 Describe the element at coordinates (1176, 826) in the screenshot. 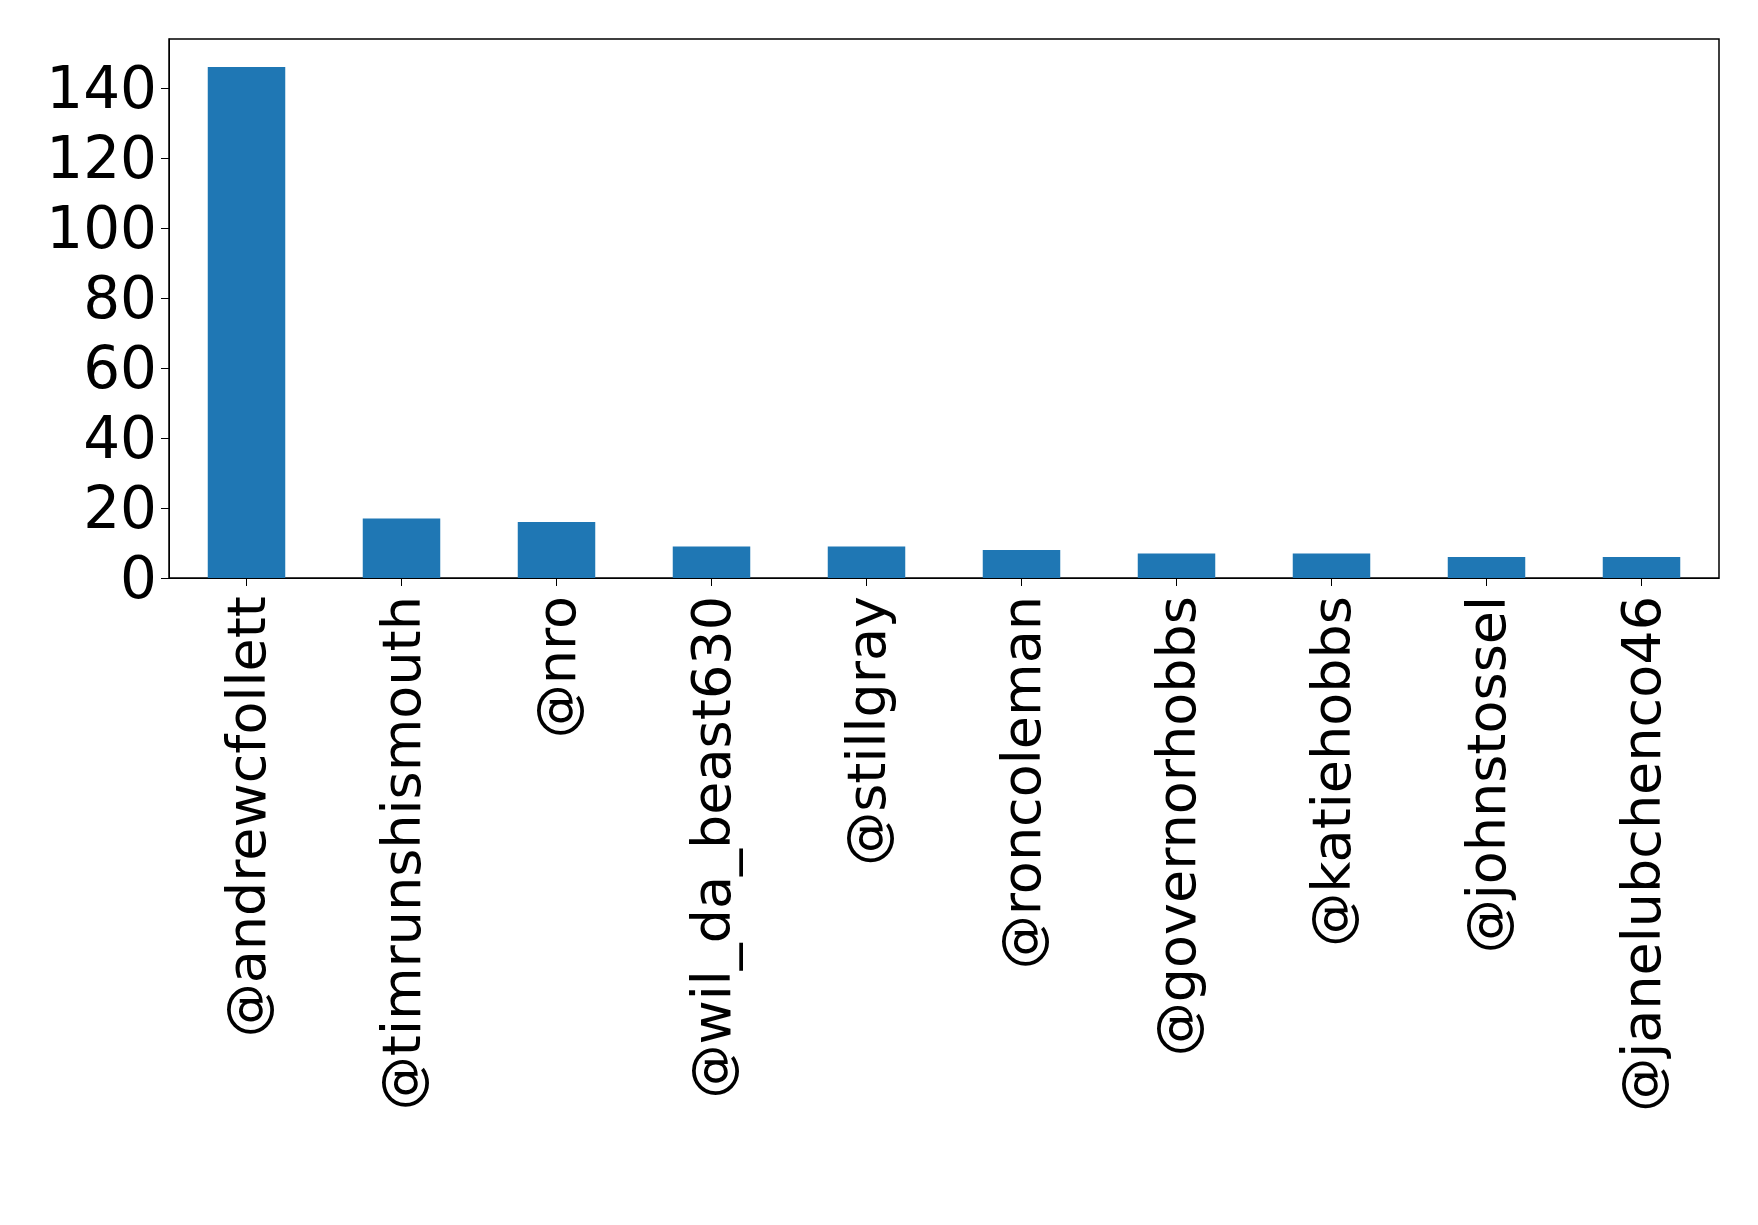

I see `x-tick-label: @governorhobbs` at that location.